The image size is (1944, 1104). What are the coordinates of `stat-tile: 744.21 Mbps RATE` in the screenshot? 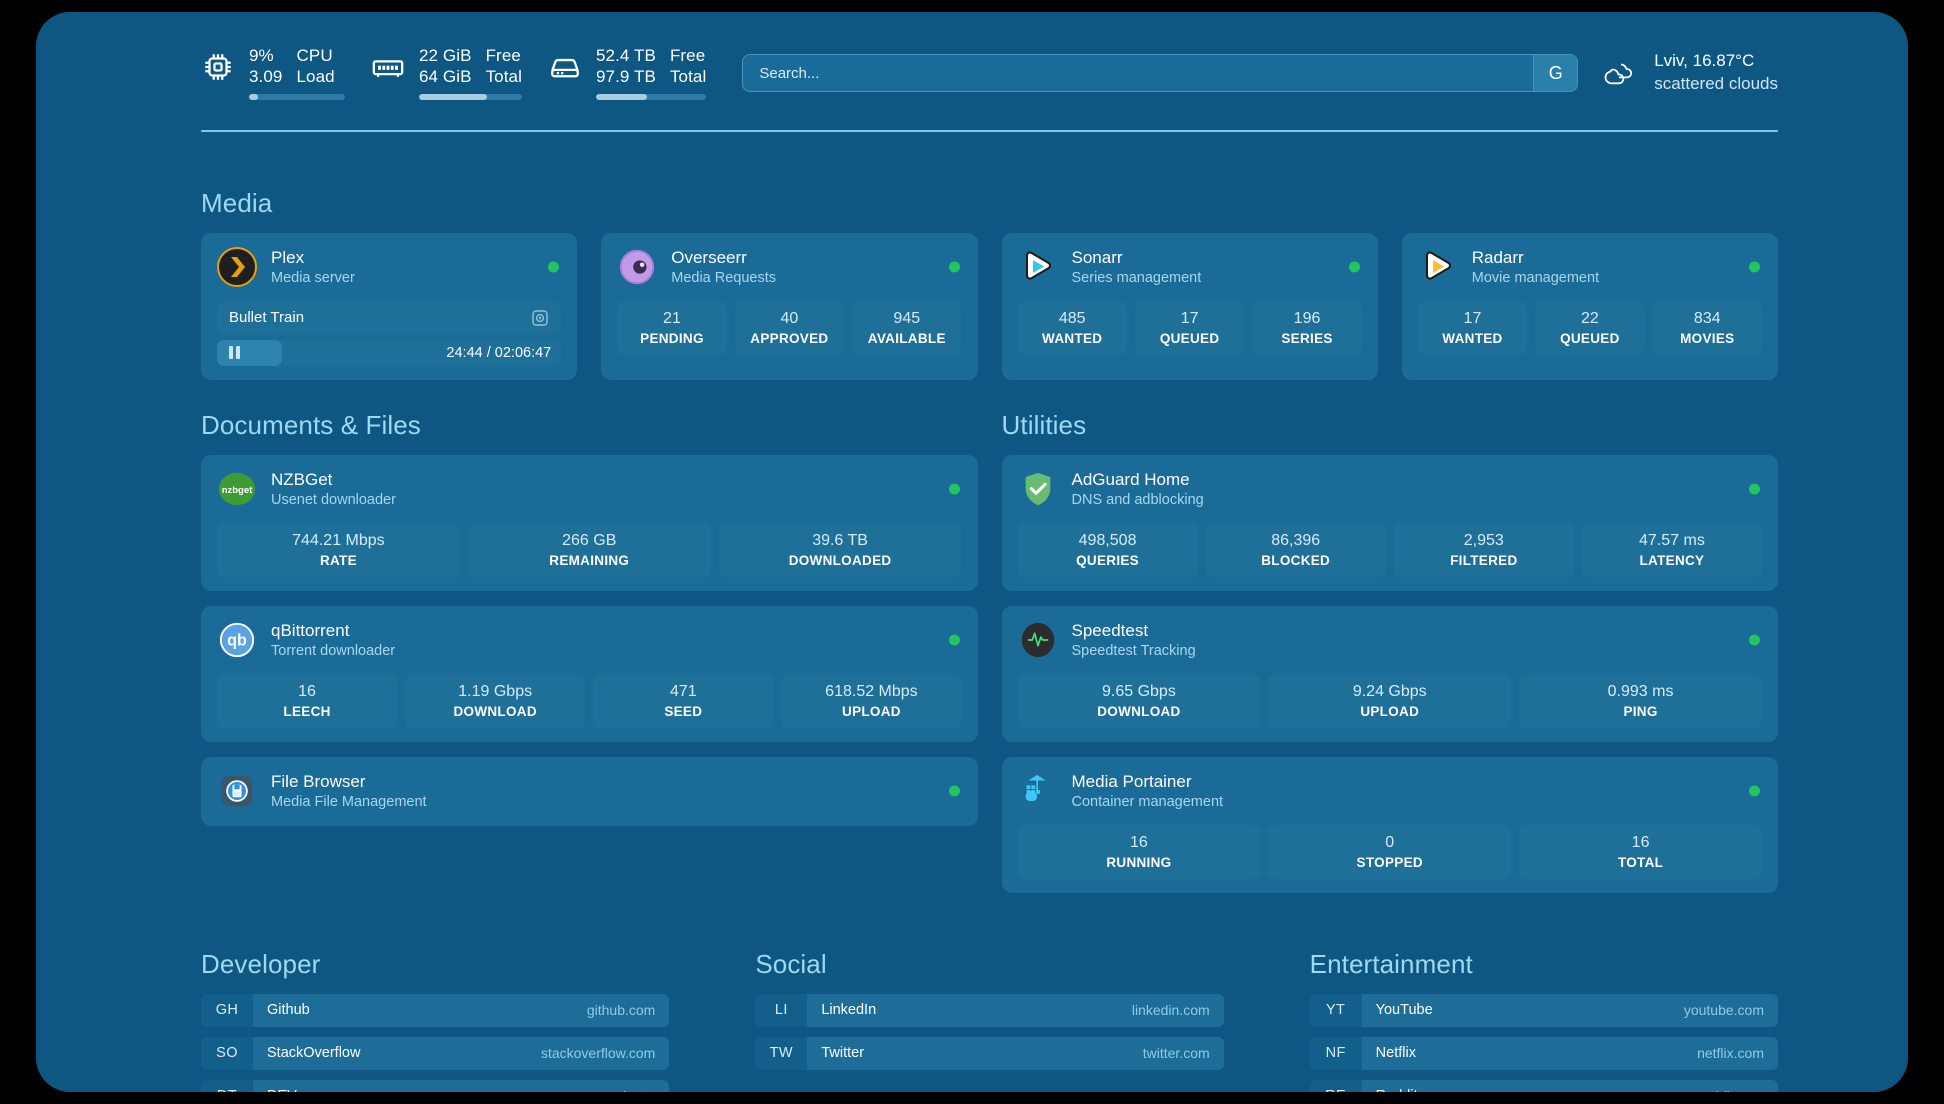 It's located at (338, 549).